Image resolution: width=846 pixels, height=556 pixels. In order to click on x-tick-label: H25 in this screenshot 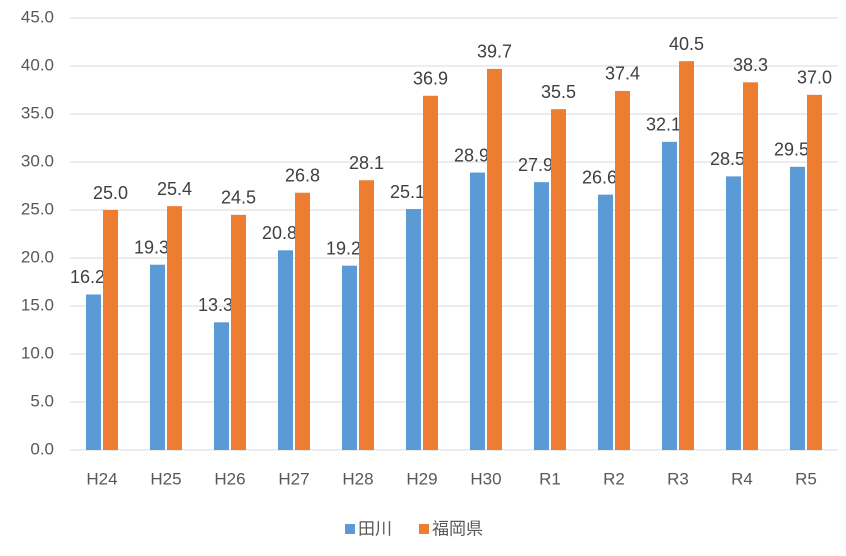, I will do `click(165, 478)`.